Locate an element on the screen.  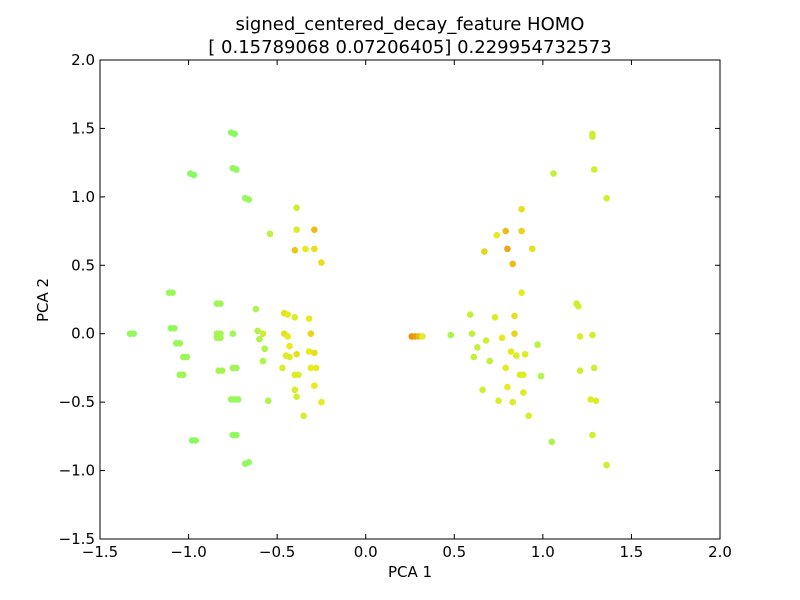
y-axis-label: PCA 2 is located at coordinates (43, 300).